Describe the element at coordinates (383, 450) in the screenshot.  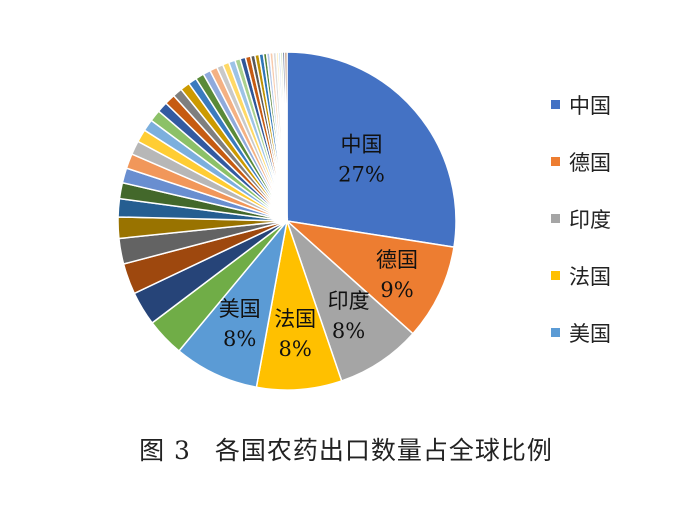
I see `figure-caption-text: 各国农药出口数量占全球比例` at that location.